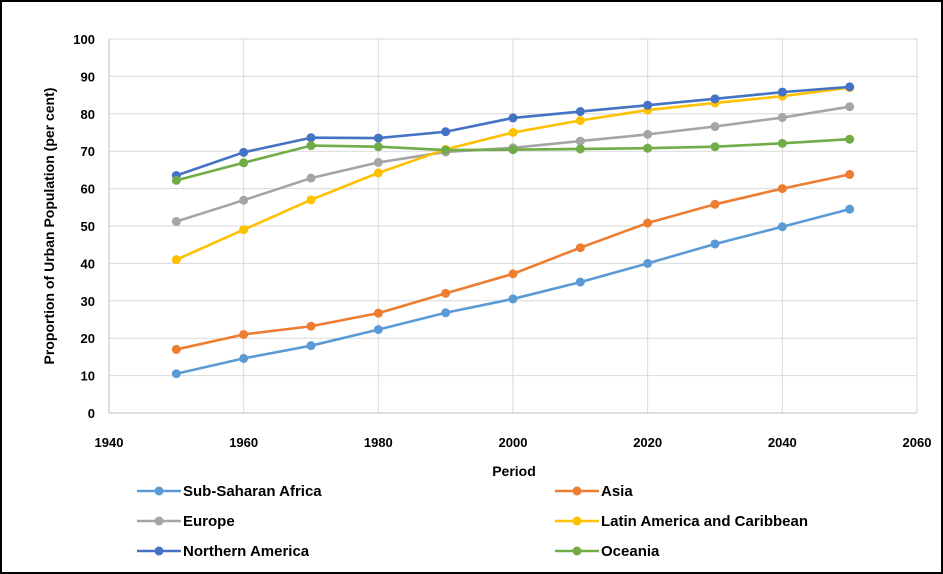  Describe the element at coordinates (88, 301) in the screenshot. I see `y-tick-label: 30` at that location.